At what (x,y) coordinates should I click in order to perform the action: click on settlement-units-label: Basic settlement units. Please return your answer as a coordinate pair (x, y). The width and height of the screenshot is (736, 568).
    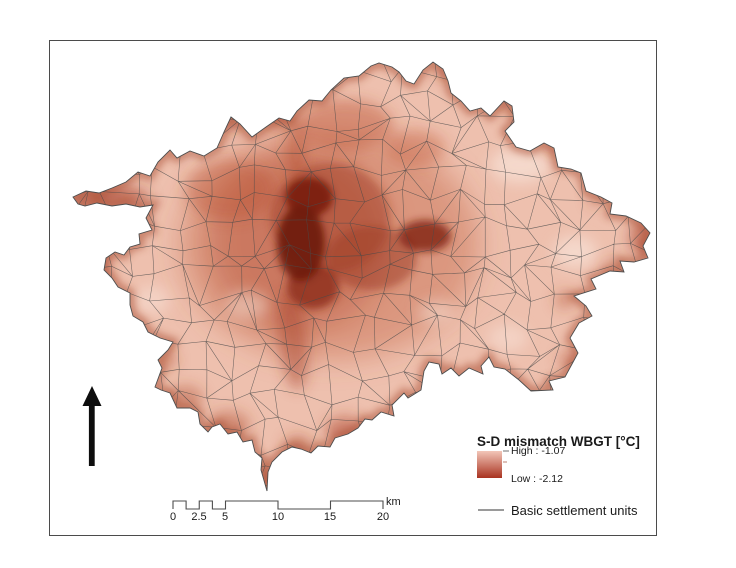
    Looking at the image, I should click on (574, 510).